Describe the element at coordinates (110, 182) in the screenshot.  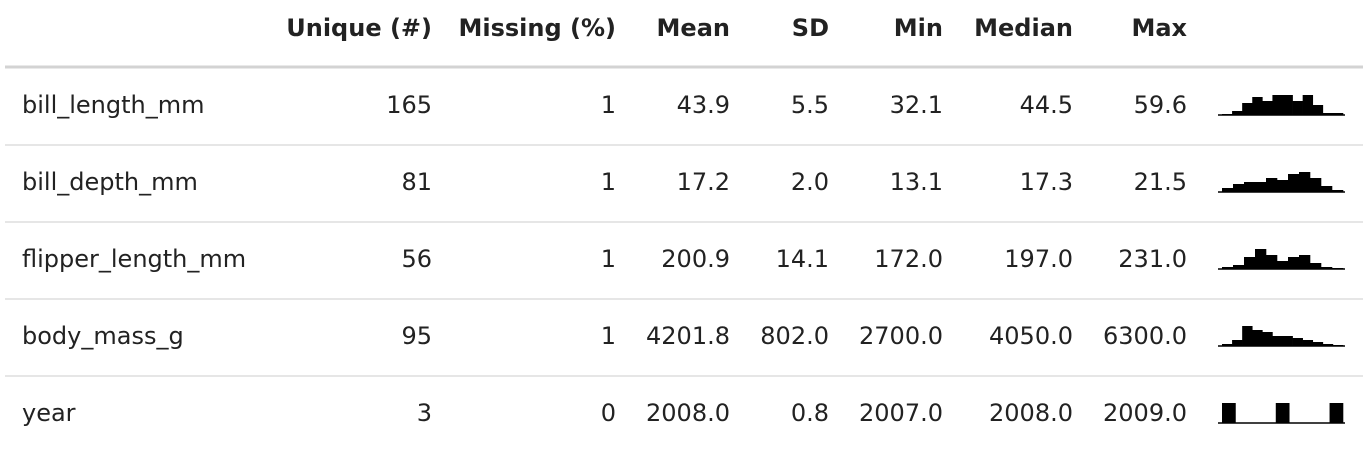
I see `row-label: bill_depth_mm` at that location.